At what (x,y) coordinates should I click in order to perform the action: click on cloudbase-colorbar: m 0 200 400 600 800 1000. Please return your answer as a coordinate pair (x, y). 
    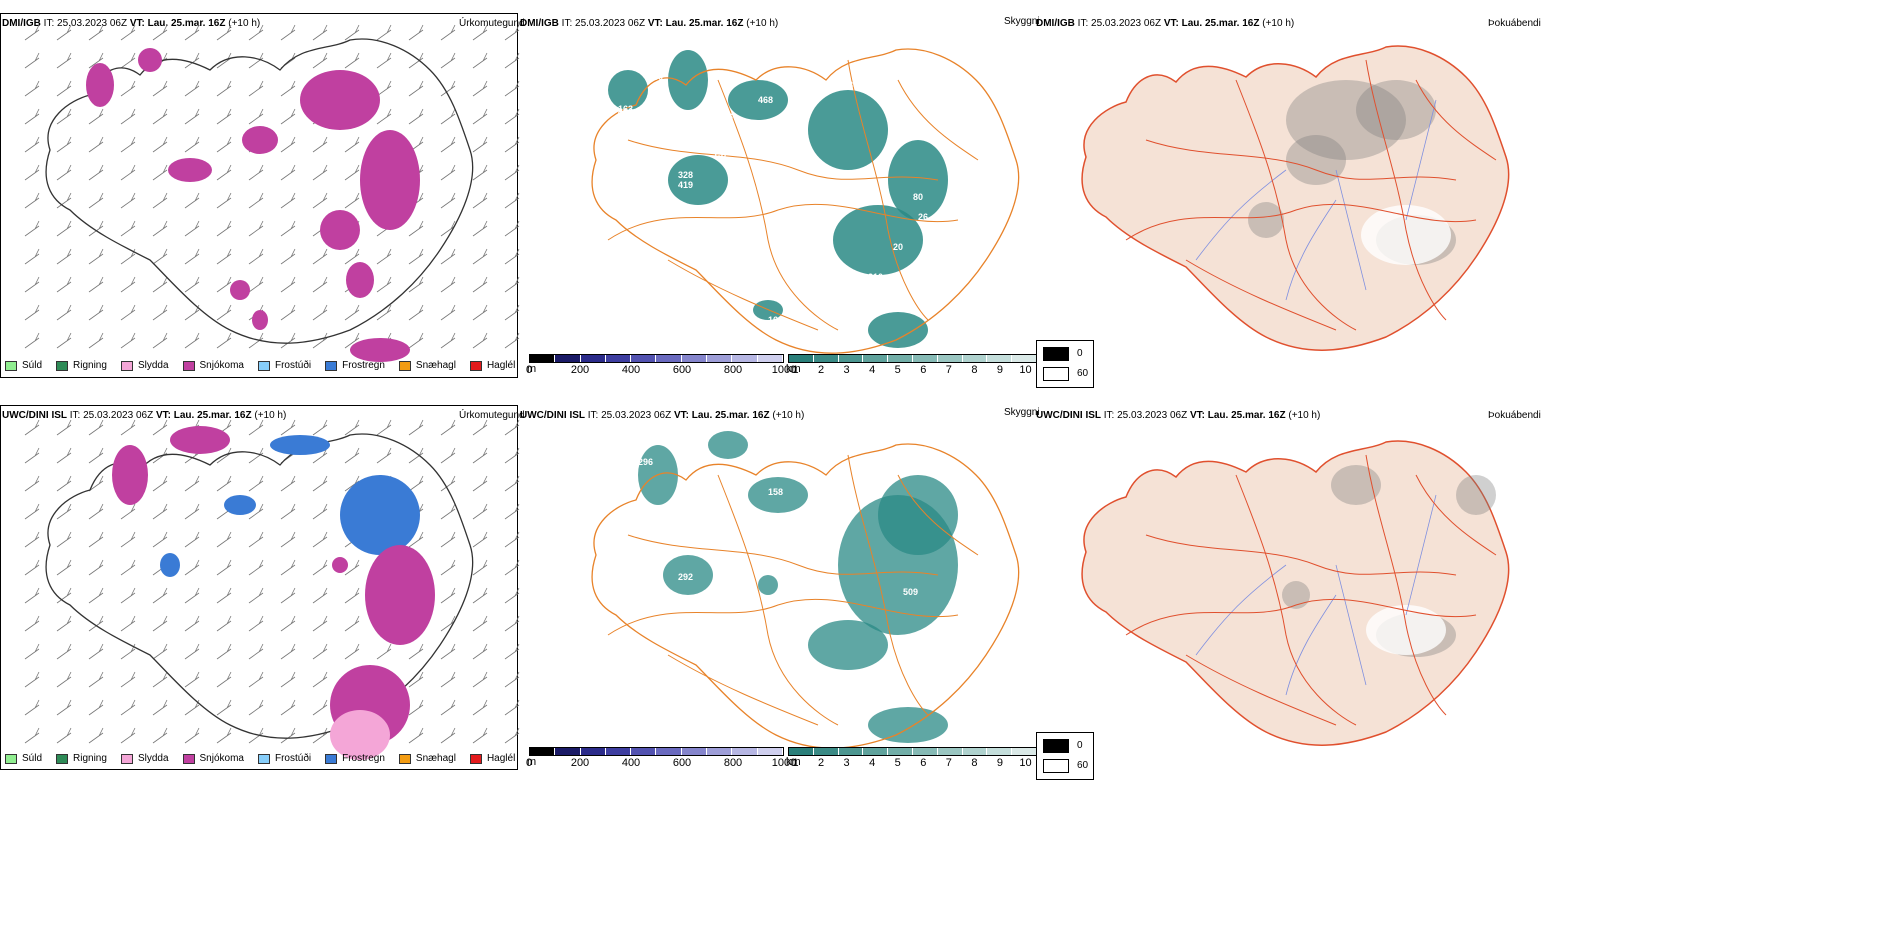
    Looking at the image, I should click on (661, 367).